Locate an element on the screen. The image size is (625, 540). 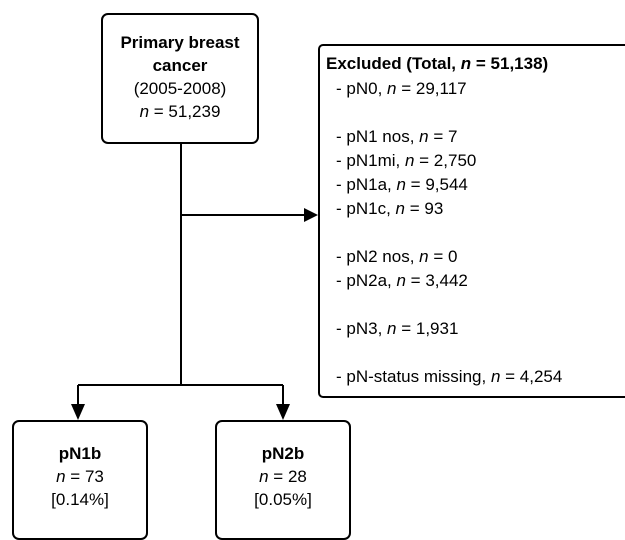
label: - pN1mi, is located at coordinates (370, 160).